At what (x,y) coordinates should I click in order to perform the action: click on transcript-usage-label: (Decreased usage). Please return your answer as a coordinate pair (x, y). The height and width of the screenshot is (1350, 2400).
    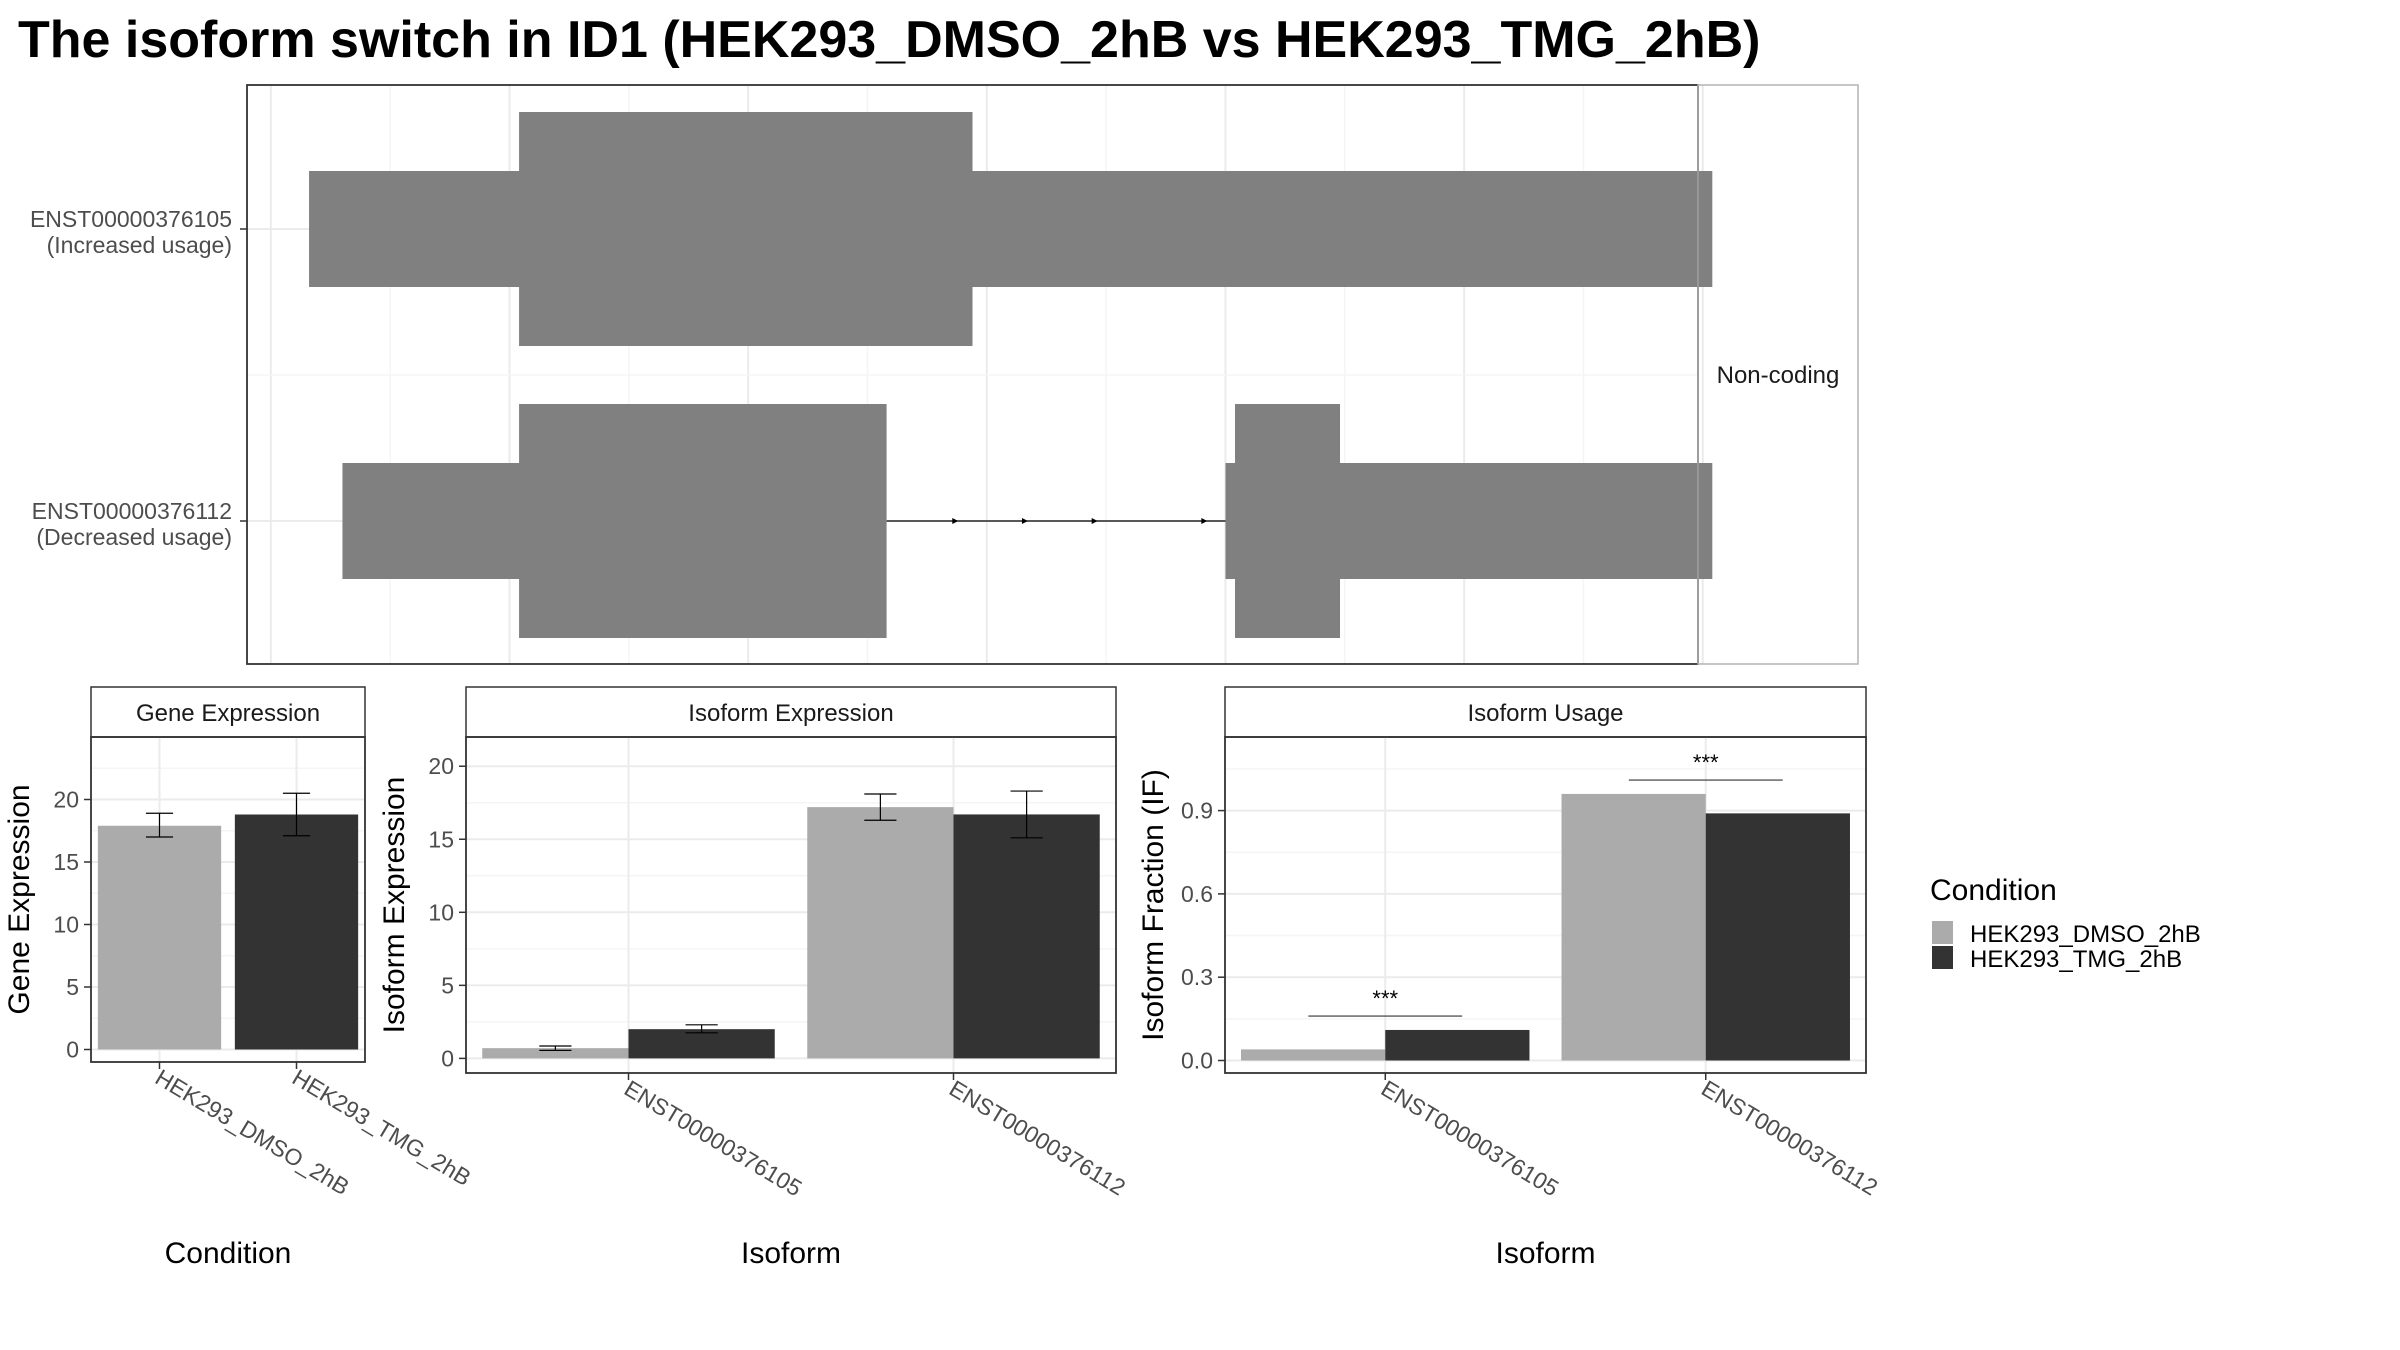
    Looking at the image, I should click on (134, 537).